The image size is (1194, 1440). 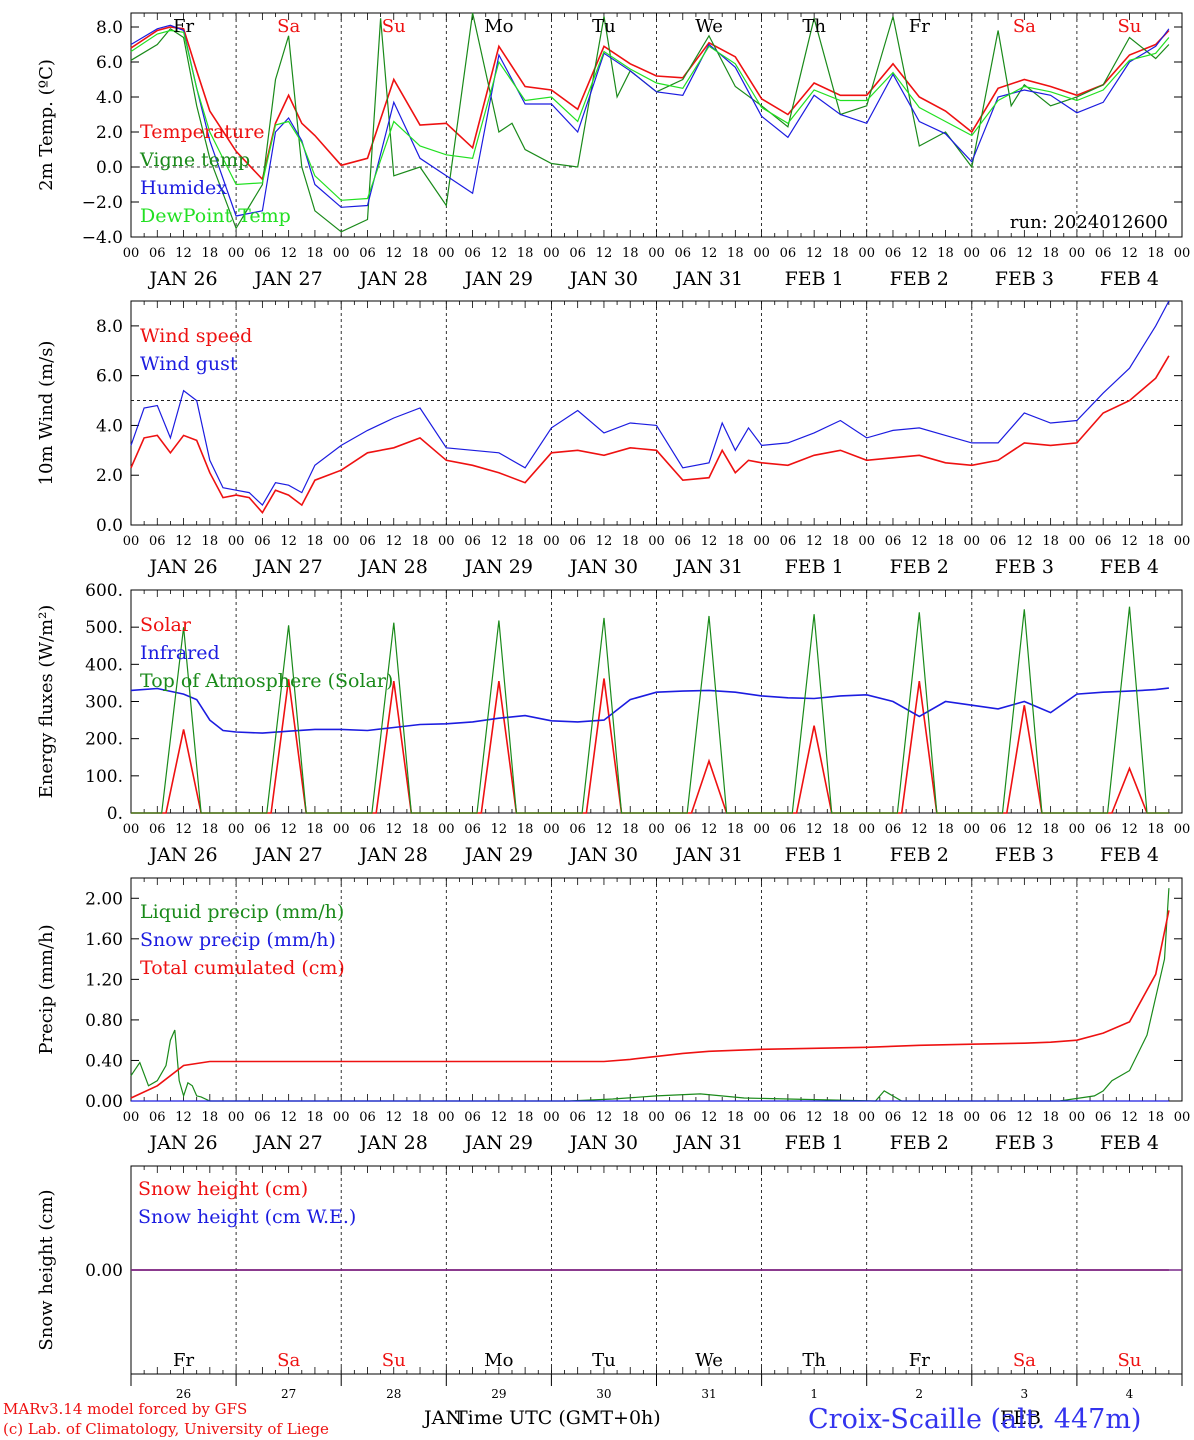 What do you see at coordinates (223, 1189) in the screenshot?
I see `legend-entry: Snow height (cm)` at bounding box center [223, 1189].